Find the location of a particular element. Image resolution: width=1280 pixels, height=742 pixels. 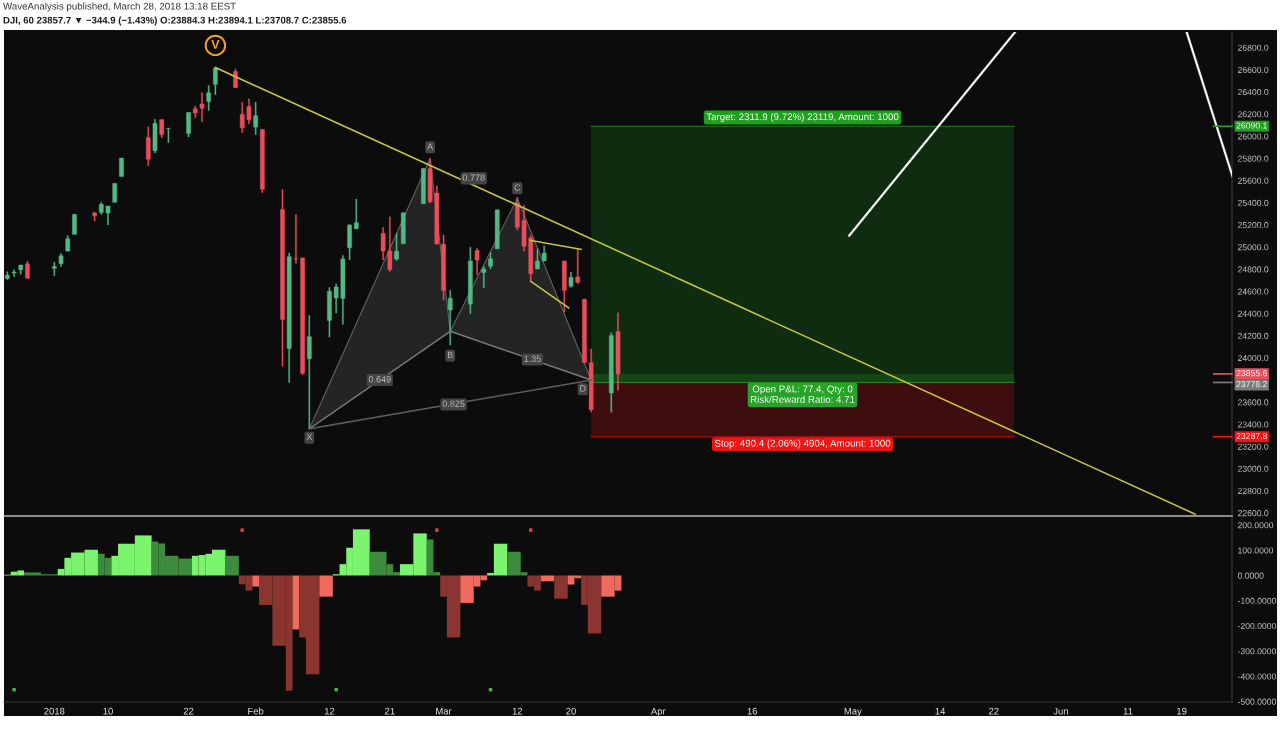

y-tick-label: -400.0000 is located at coordinates (1256, 676).